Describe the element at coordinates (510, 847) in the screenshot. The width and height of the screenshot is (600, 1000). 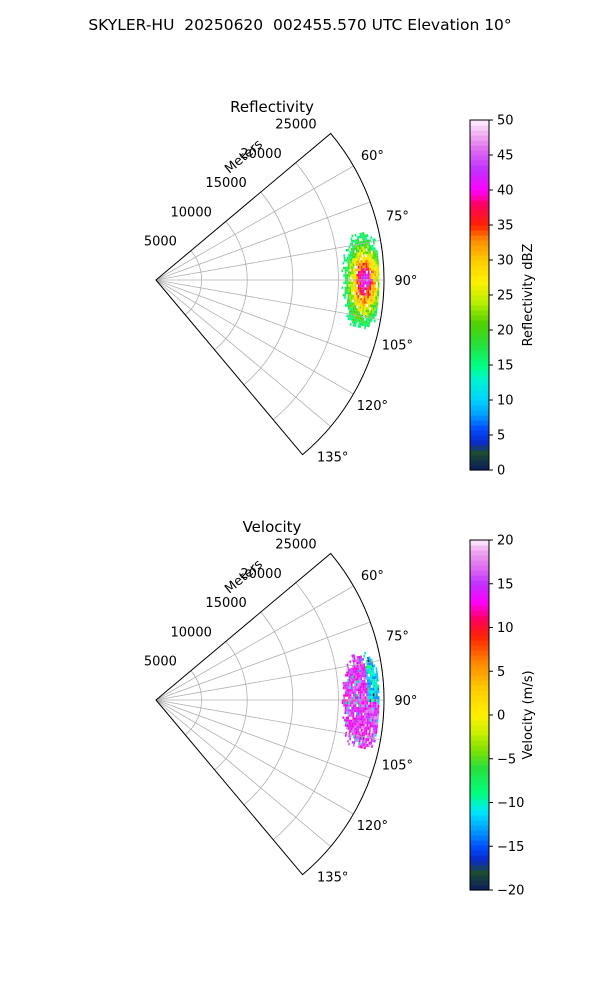
I see `colorbar-tick-label: −15` at that location.